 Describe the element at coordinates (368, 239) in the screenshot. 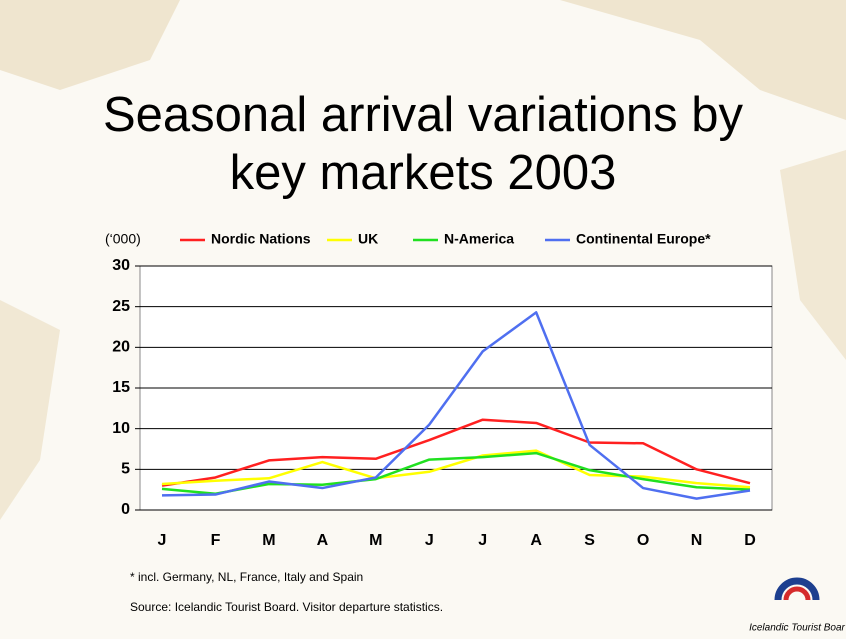

I see `legend-label: UK` at that location.